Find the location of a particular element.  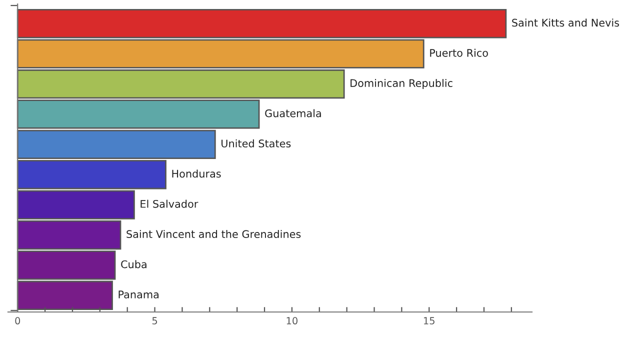

data-label: Honduras is located at coordinates (196, 174).